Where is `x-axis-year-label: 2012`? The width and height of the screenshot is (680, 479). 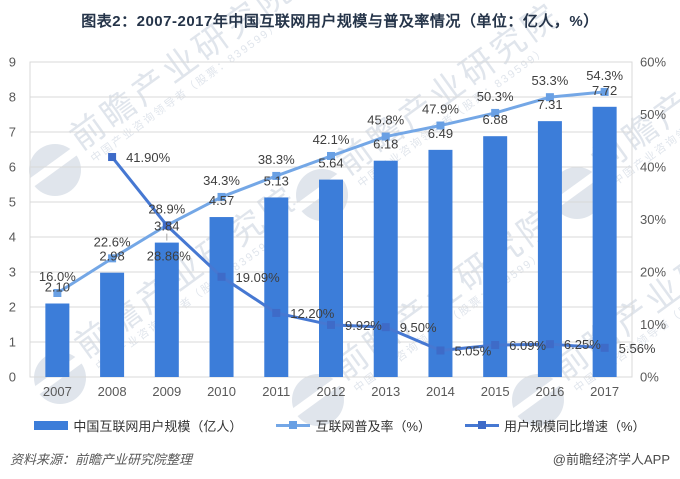
x-axis-year-label: 2012 is located at coordinates (331, 391).